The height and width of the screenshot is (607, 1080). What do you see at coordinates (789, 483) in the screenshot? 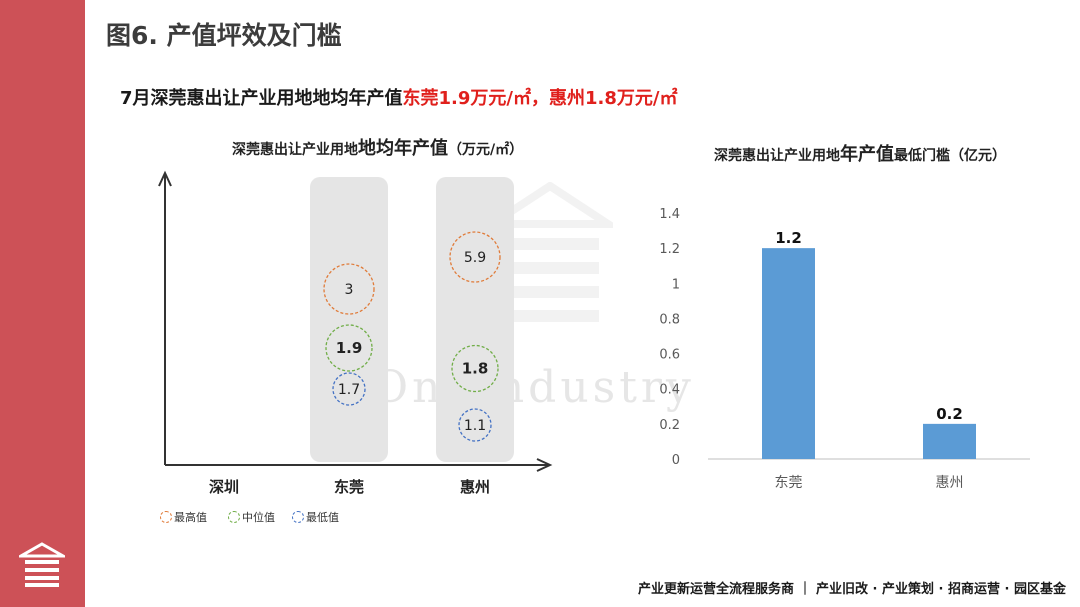
I see `right-x-tick-label: 东莞` at bounding box center [789, 483].